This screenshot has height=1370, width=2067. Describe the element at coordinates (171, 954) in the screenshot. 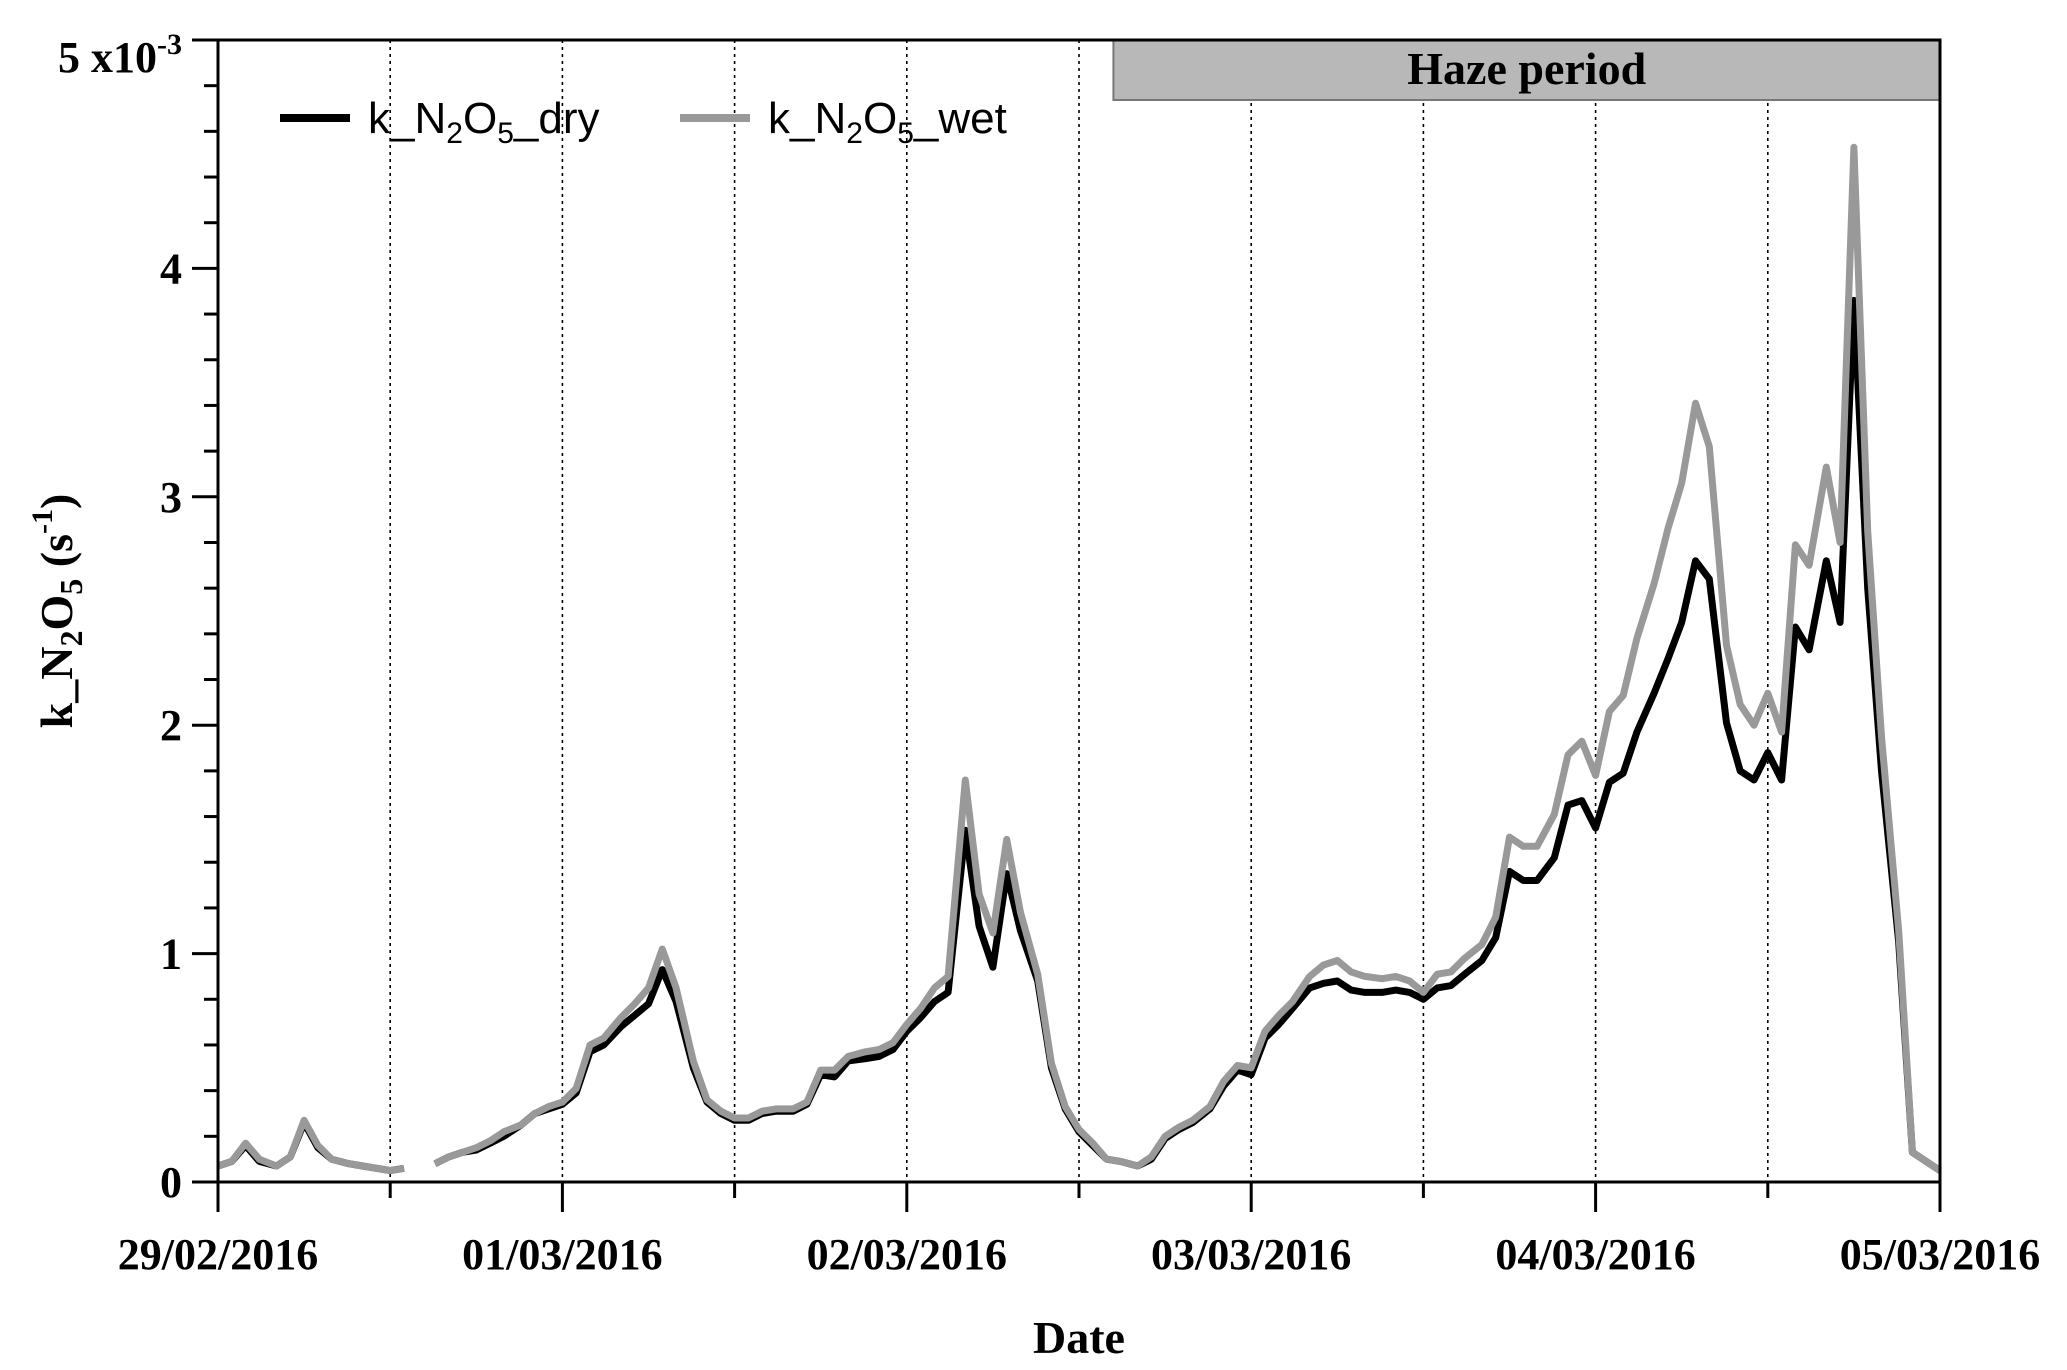

I see `y-tick-label: 1` at that location.